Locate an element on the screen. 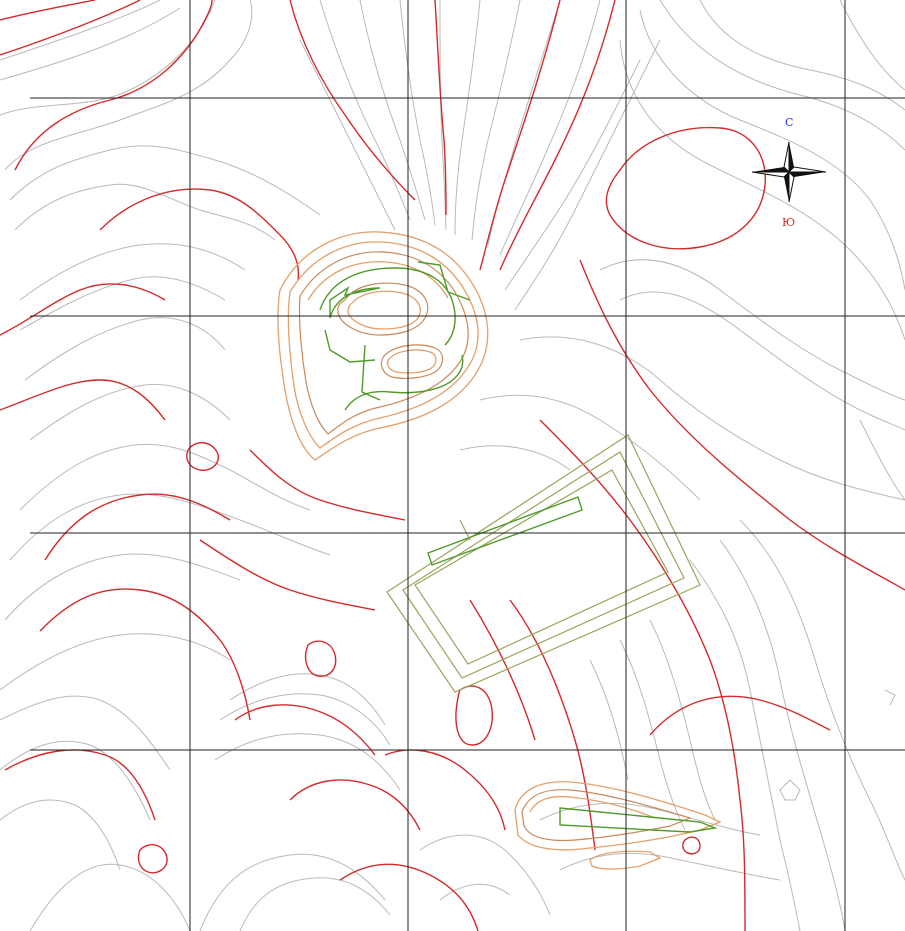  structure-marks is located at coordinates (837, 745).